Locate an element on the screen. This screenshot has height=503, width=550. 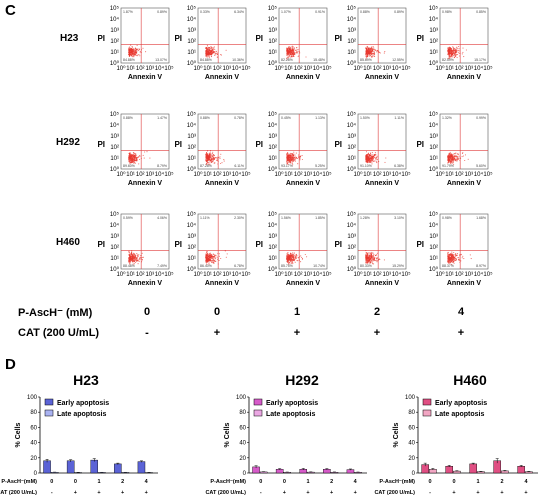
x-tick-label: 10² is located at coordinates (217, 69).